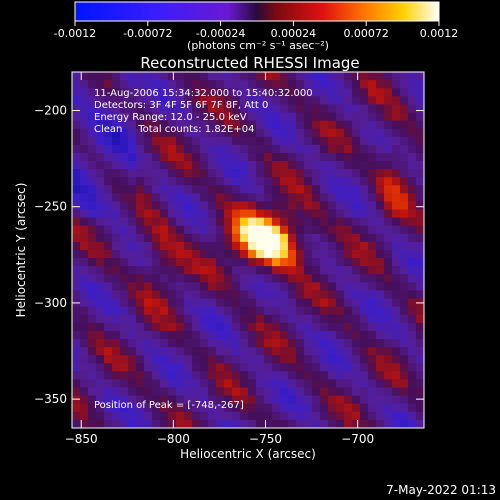  I want to click on y-tick-label: −250, so click(50, 207).